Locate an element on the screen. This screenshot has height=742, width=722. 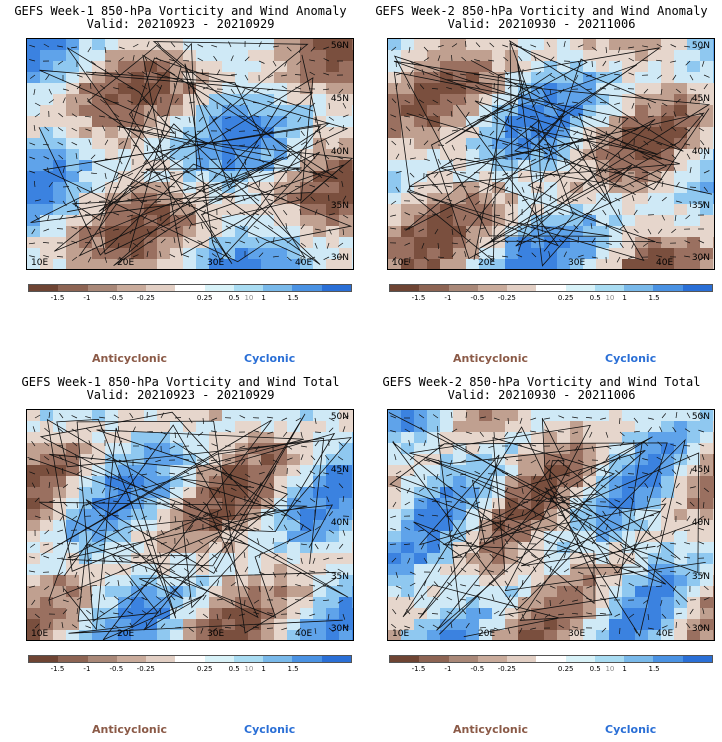
vorticity-map: 50N 45N 40N 35N 30N 10E 20E 30E 40E is located at coordinates (551, 154).